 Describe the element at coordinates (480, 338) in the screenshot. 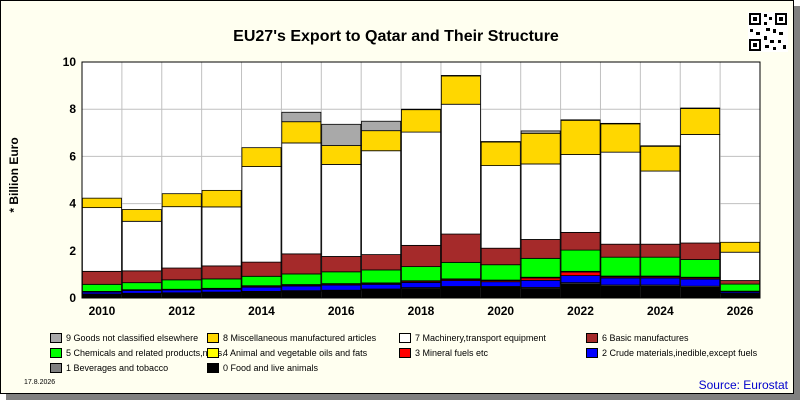

I see `legend-label: 7 Machinery,transport equipment` at that location.